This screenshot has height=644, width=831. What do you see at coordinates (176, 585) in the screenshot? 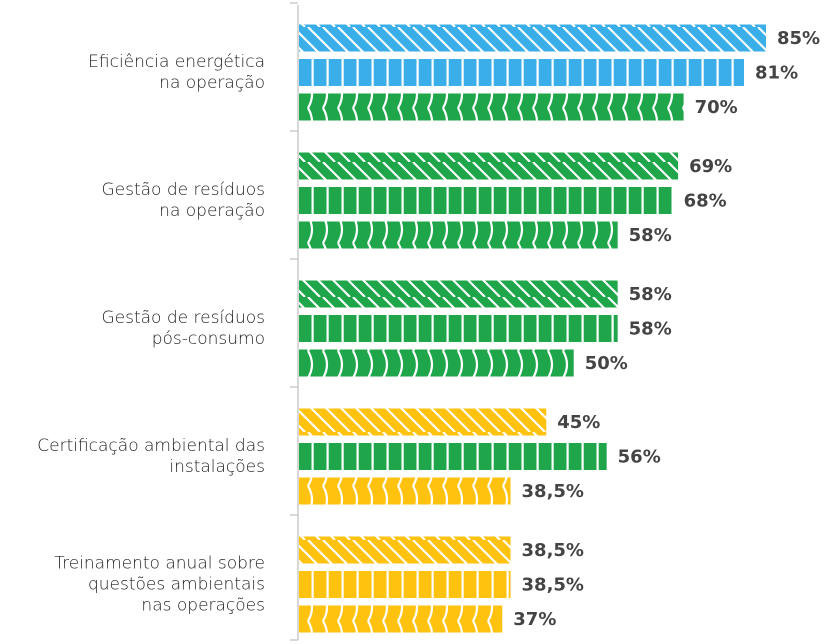
I see `category-label: questões ambientais` at bounding box center [176, 585].